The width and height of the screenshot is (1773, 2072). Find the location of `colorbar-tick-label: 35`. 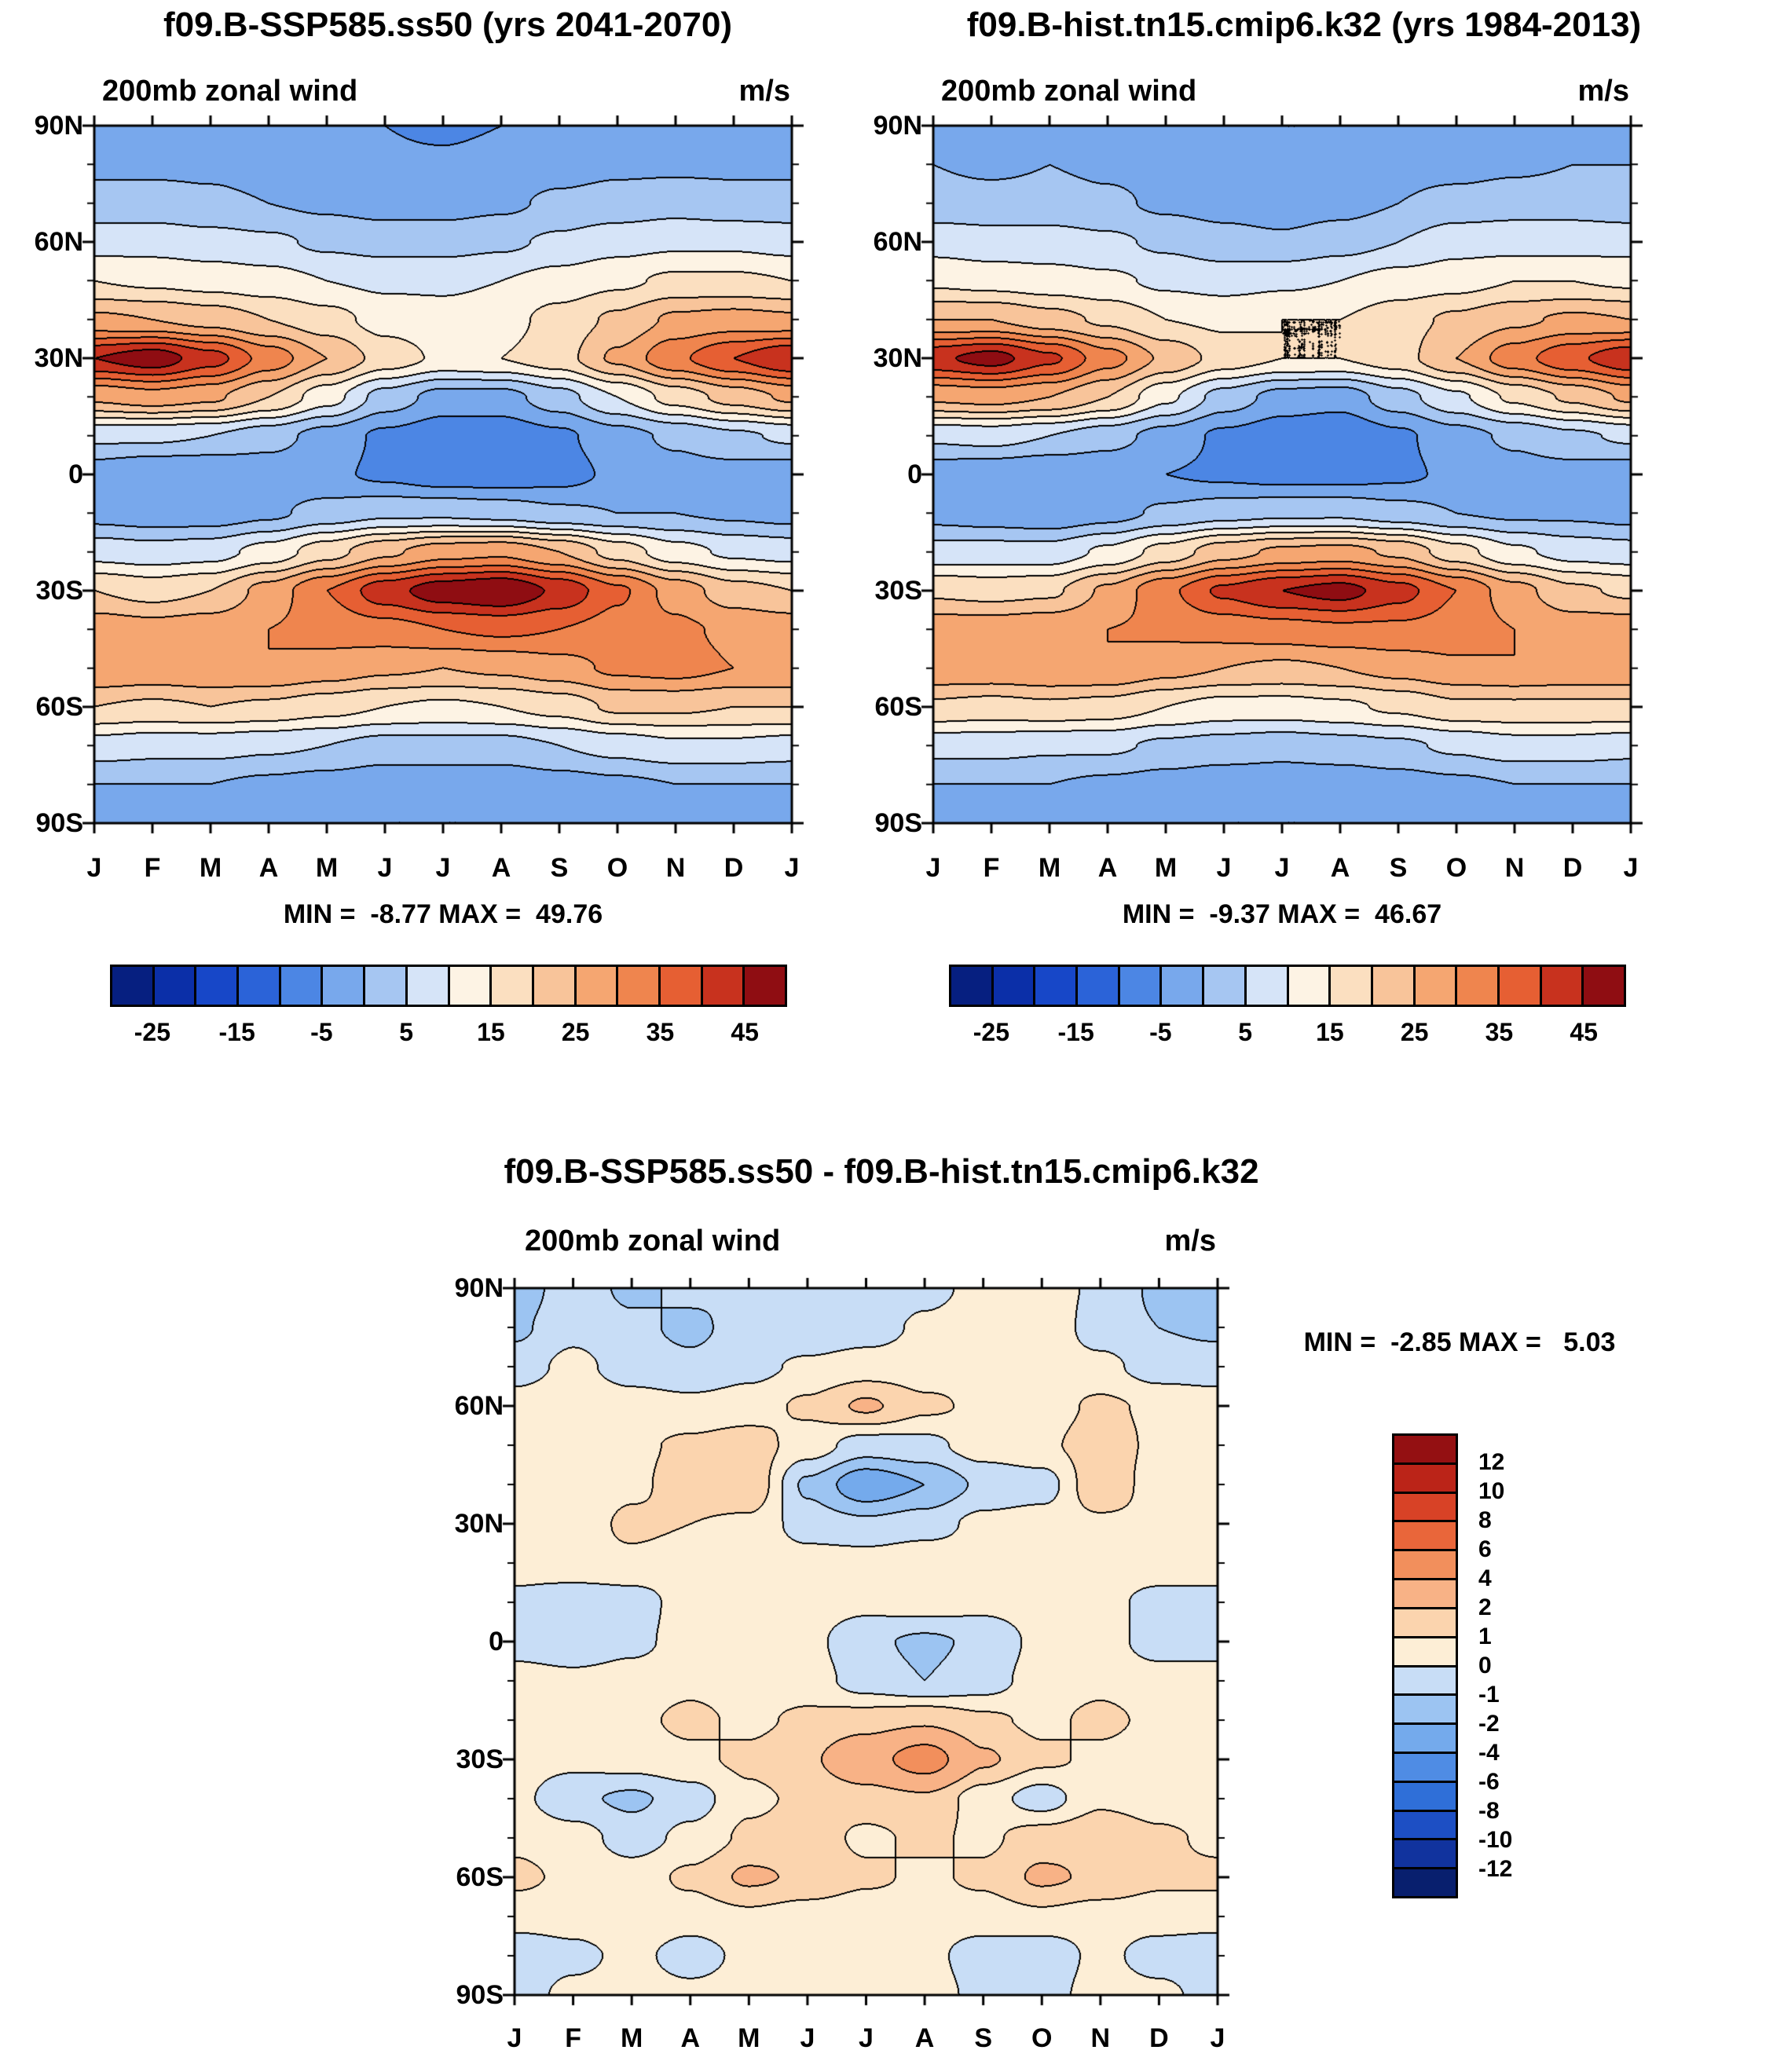

colorbar-tick-label: 35 is located at coordinates (660, 1032).